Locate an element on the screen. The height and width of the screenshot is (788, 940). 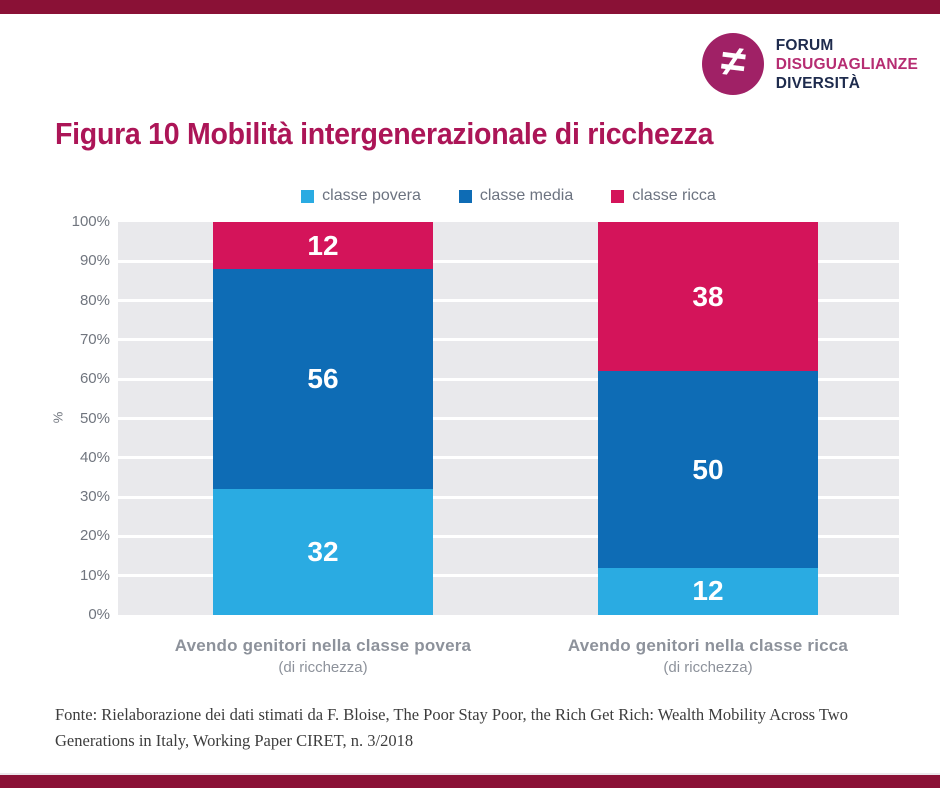
bar-segment-classe-povera: 12 is located at coordinates (708, 591).